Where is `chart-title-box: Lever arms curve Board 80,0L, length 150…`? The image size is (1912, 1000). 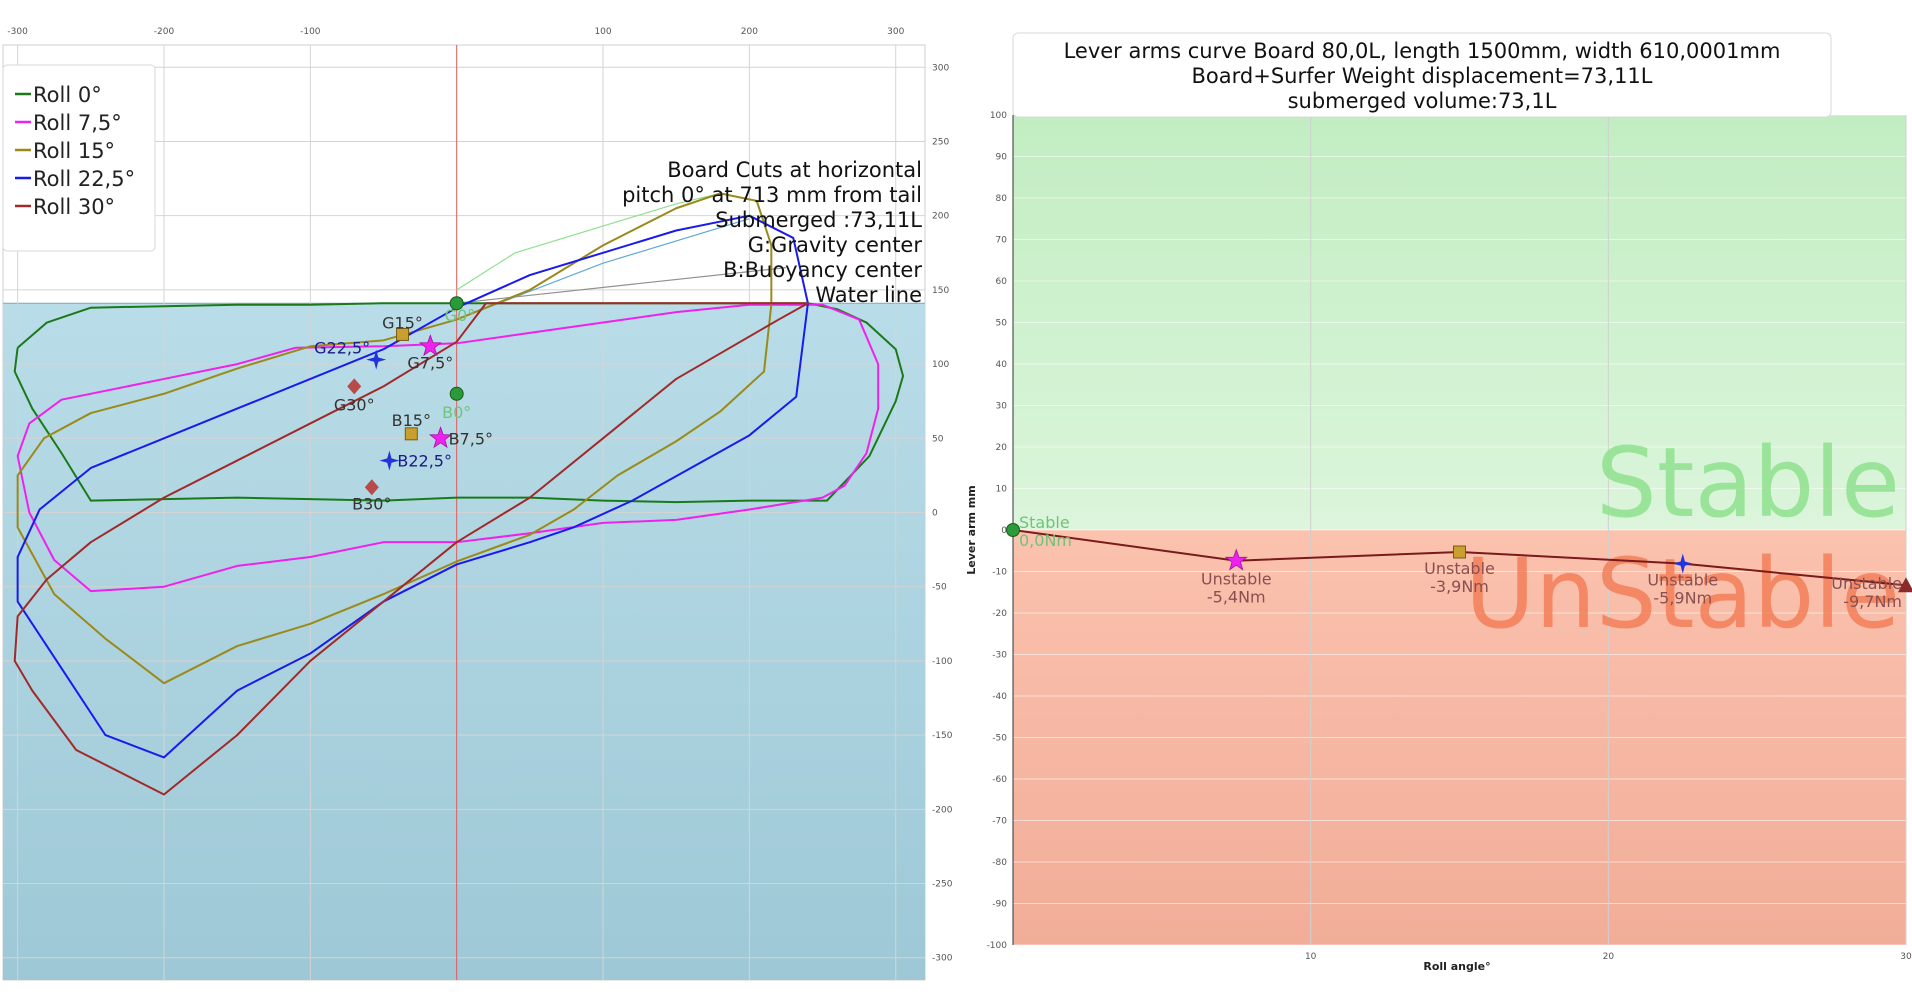 chart-title-box: Lever arms curve Board 80,0L, length 150… is located at coordinates (1422, 75).